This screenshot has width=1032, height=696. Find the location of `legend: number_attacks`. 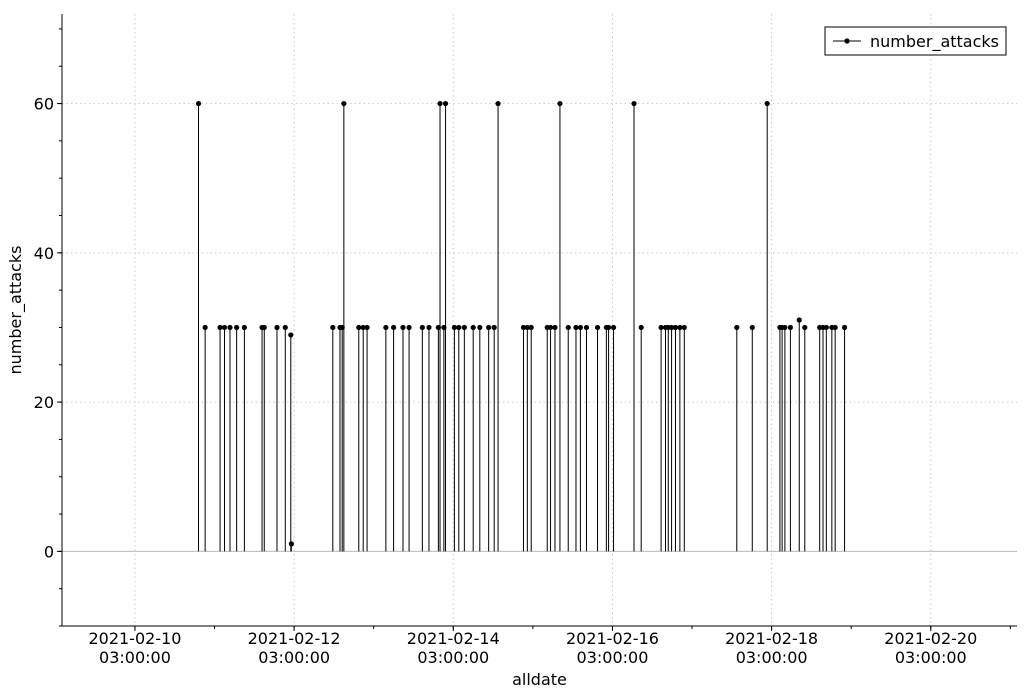

legend: number_attacks is located at coordinates (915, 41).